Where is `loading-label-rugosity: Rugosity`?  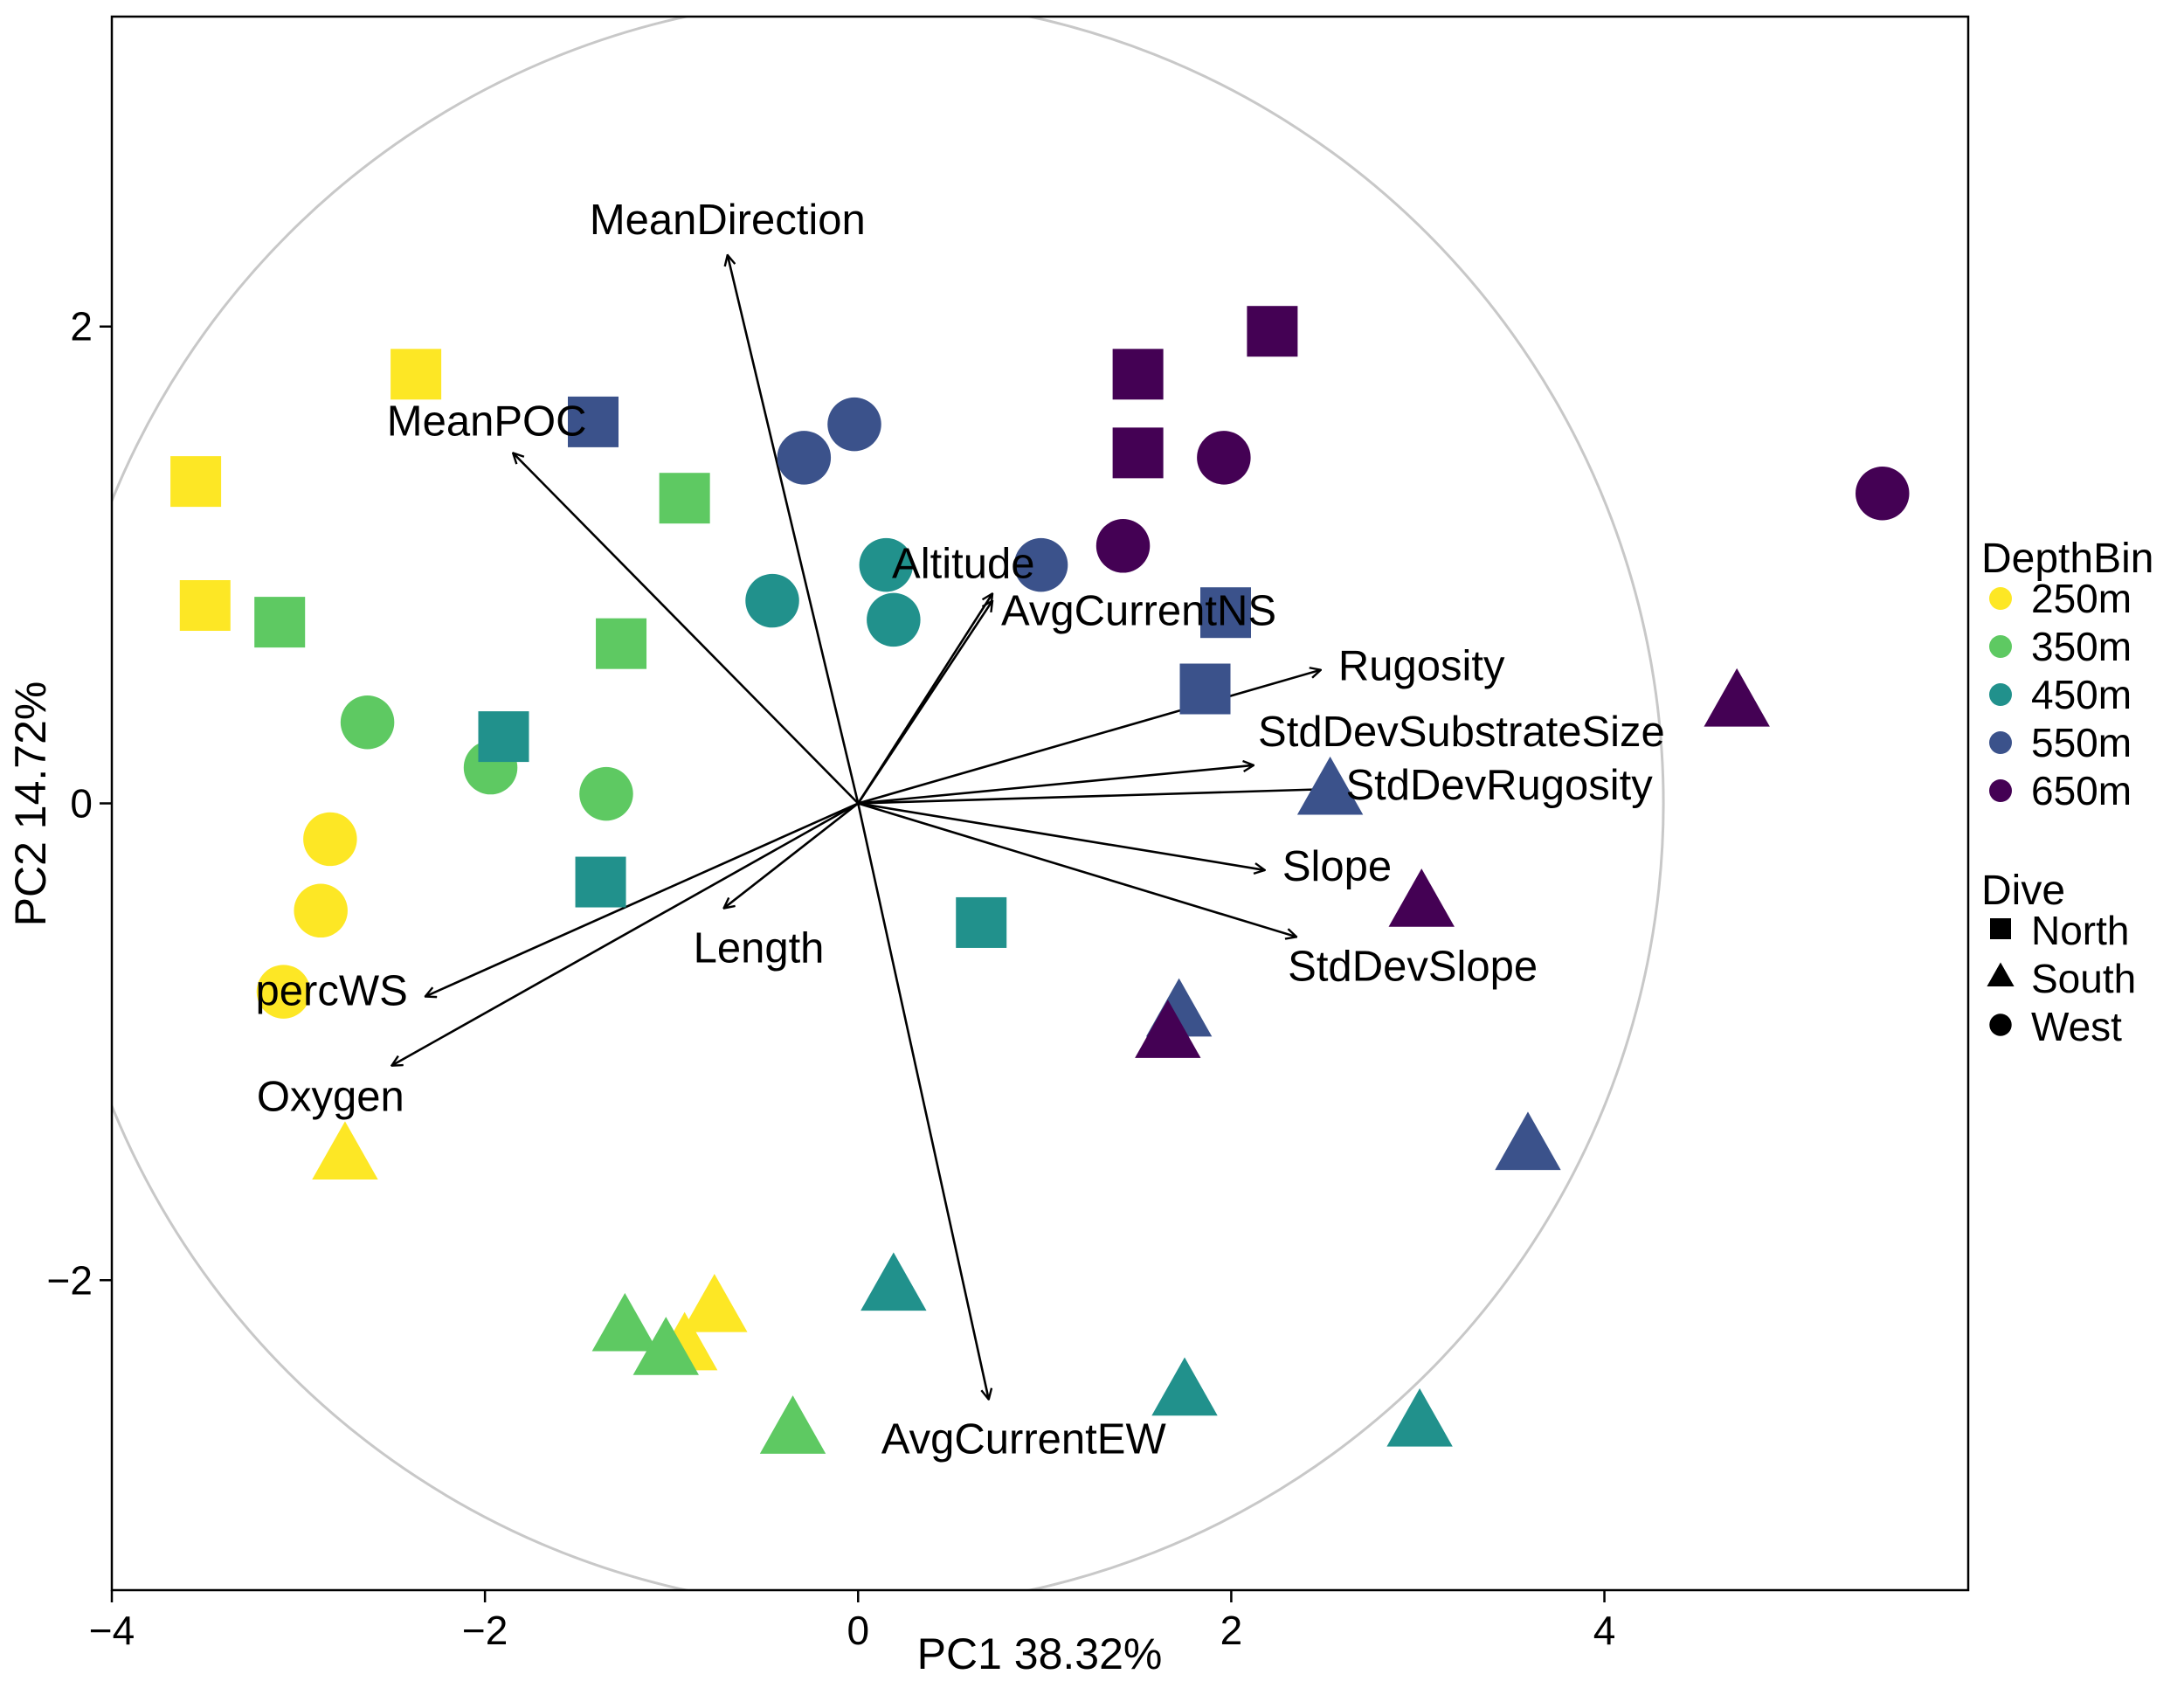
loading-label-rugosity: Rugosity is located at coordinates (1421, 666).